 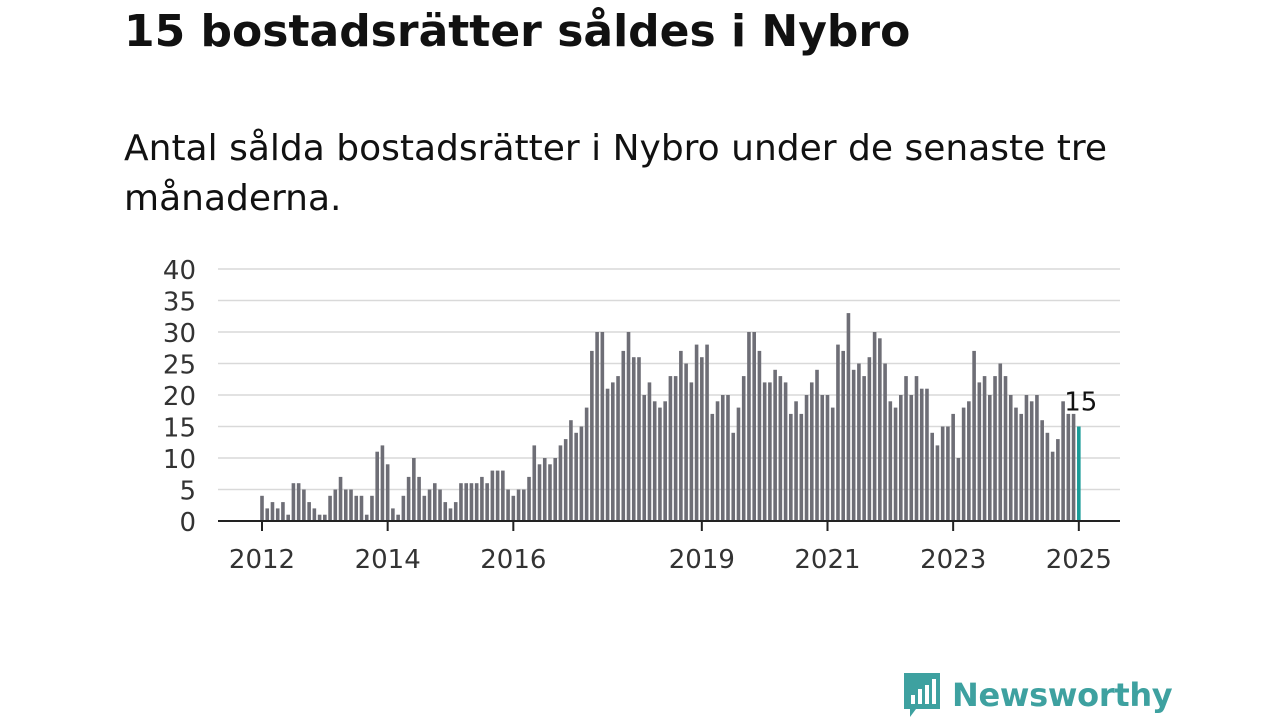 What do you see at coordinates (1080, 403) in the screenshot?
I see `highlight-data-label: 15` at bounding box center [1080, 403].